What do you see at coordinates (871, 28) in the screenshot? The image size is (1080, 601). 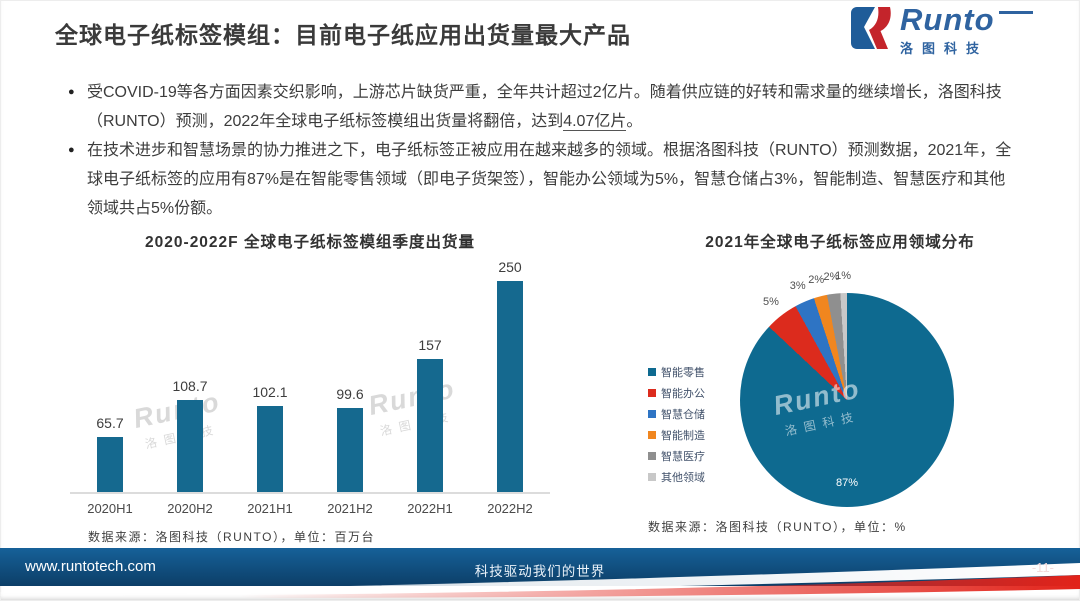 I see `runto-logo-icon` at bounding box center [871, 28].